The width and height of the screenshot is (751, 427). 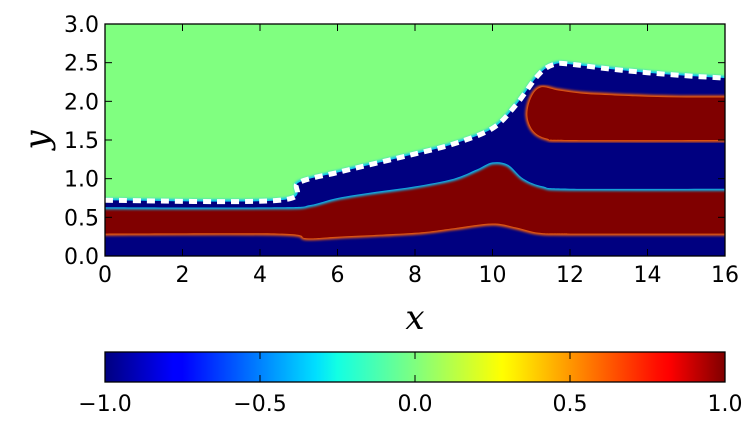 I want to click on x-tick-label: 10, so click(x=493, y=275).